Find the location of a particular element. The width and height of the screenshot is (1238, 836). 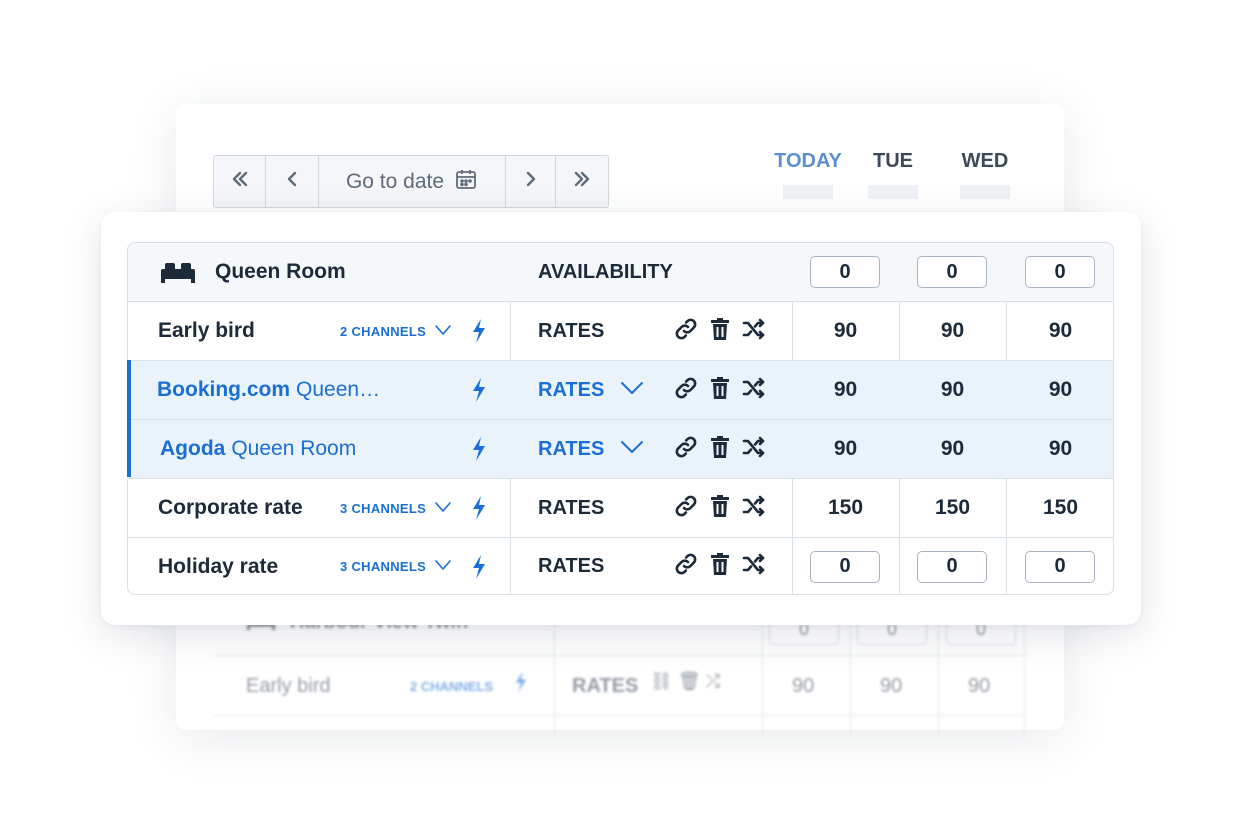

chevron-right-icon is located at coordinates (531, 181).